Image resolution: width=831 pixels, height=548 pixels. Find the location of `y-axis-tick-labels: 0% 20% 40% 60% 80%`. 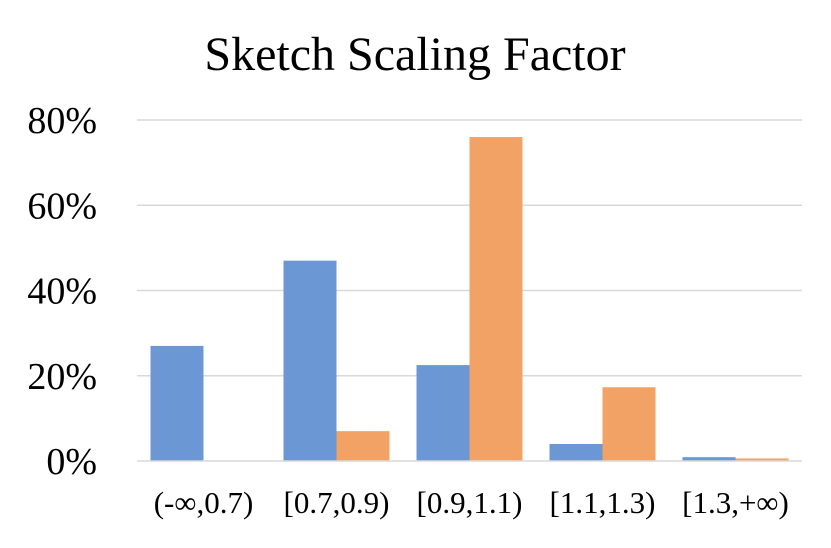

y-axis-tick-labels: 0% 20% 40% 60% 80% is located at coordinates (62, 291).